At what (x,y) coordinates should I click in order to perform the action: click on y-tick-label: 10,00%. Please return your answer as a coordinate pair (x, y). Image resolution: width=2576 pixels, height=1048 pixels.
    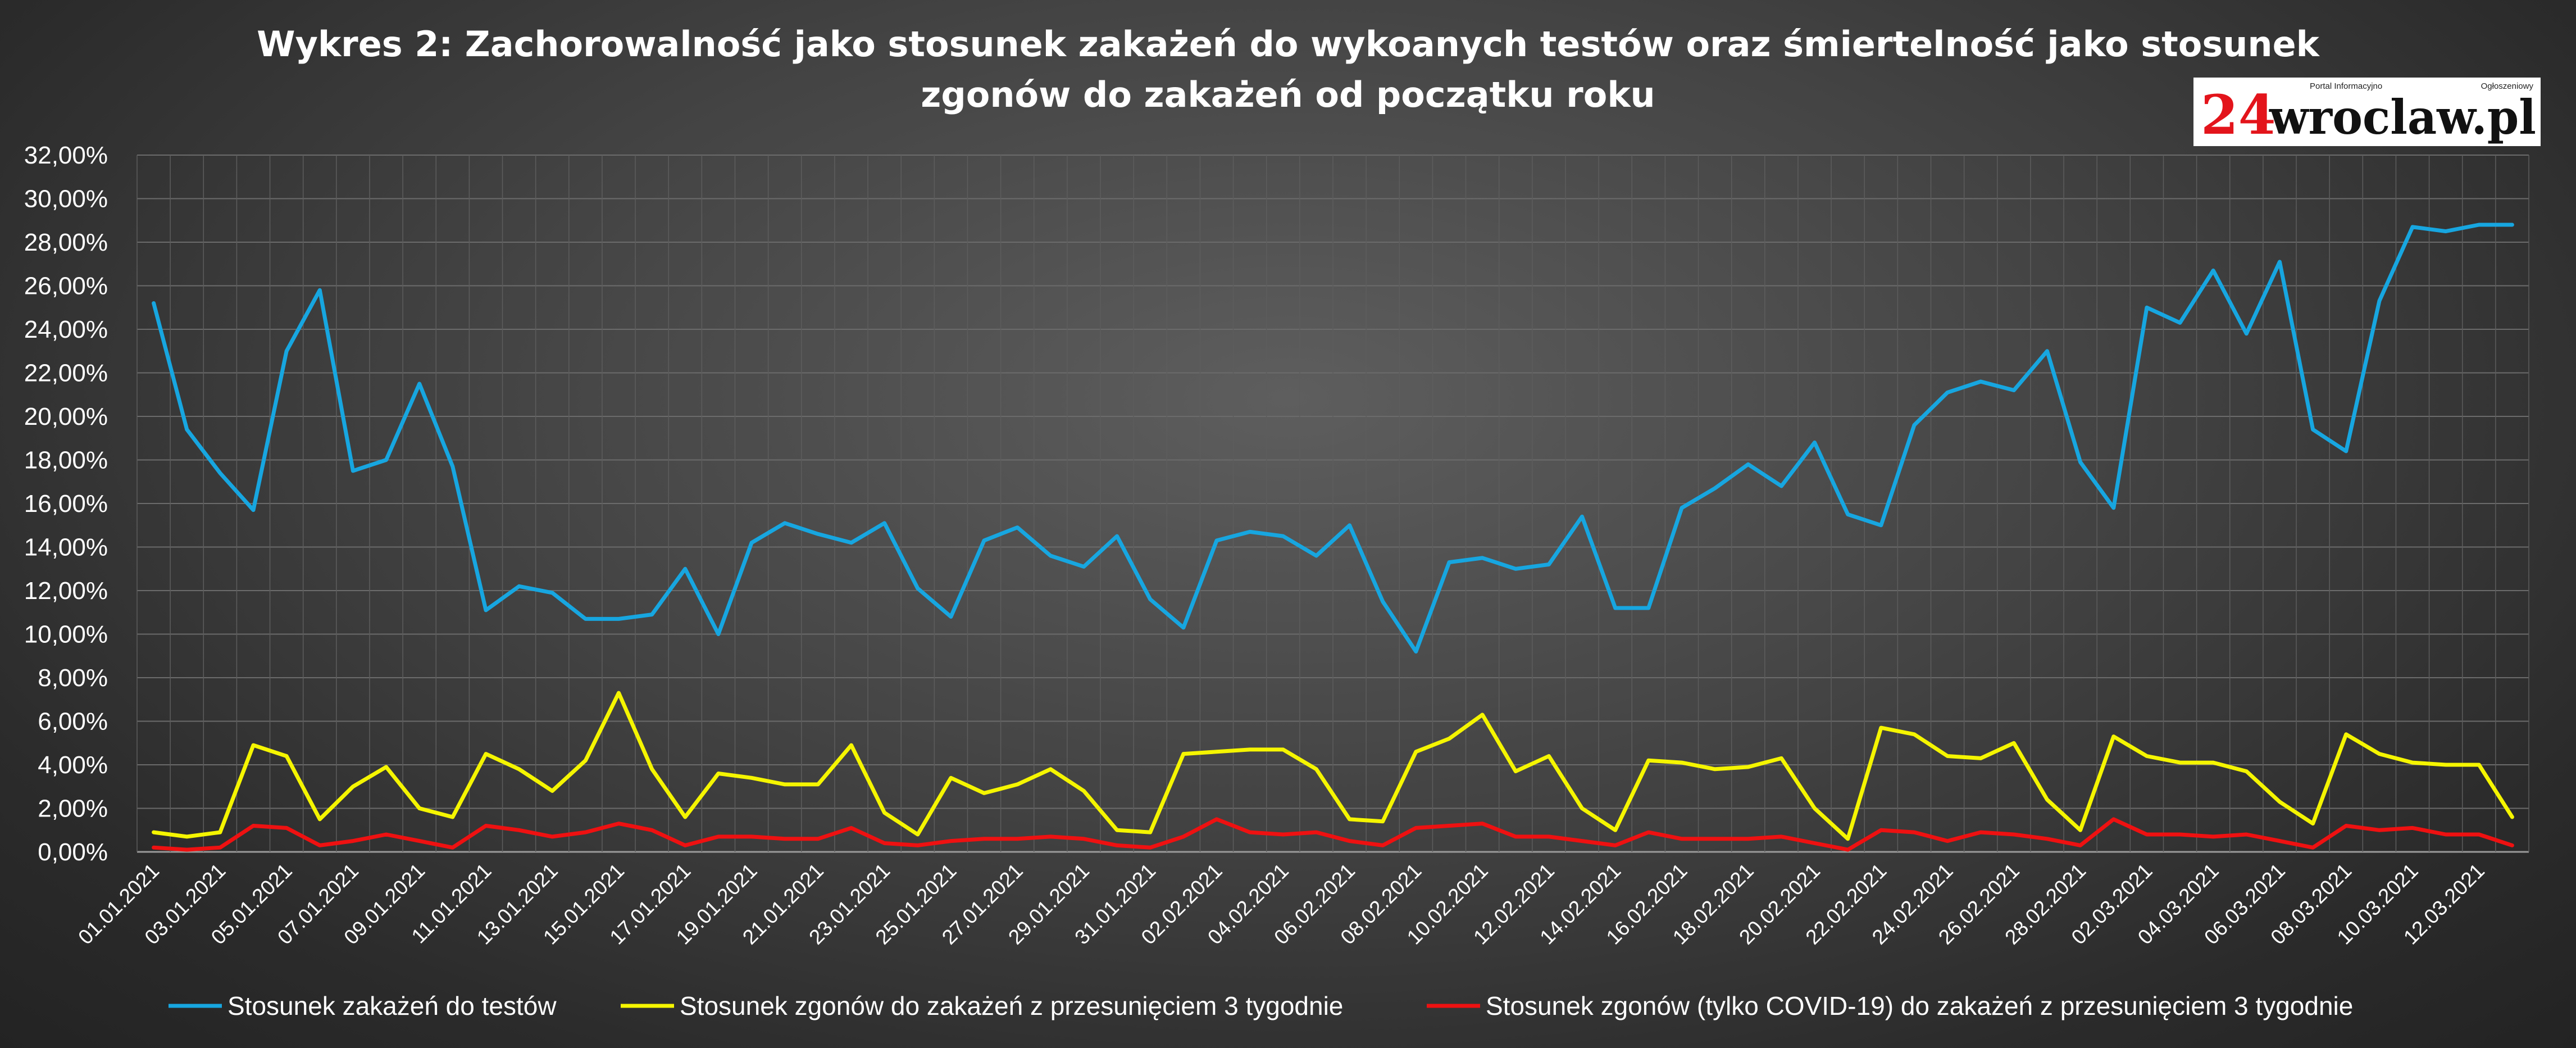
    Looking at the image, I should click on (66, 634).